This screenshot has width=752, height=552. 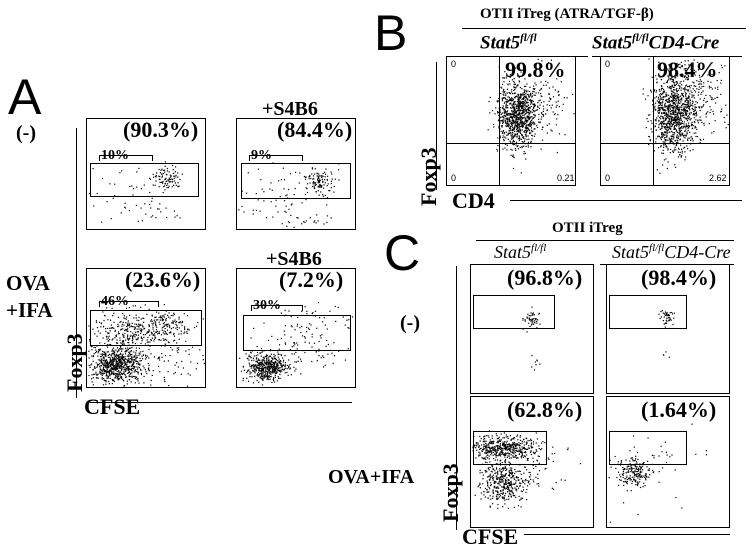 I want to click on panel-c-col2-gene: Stat5, so click(x=631, y=252).